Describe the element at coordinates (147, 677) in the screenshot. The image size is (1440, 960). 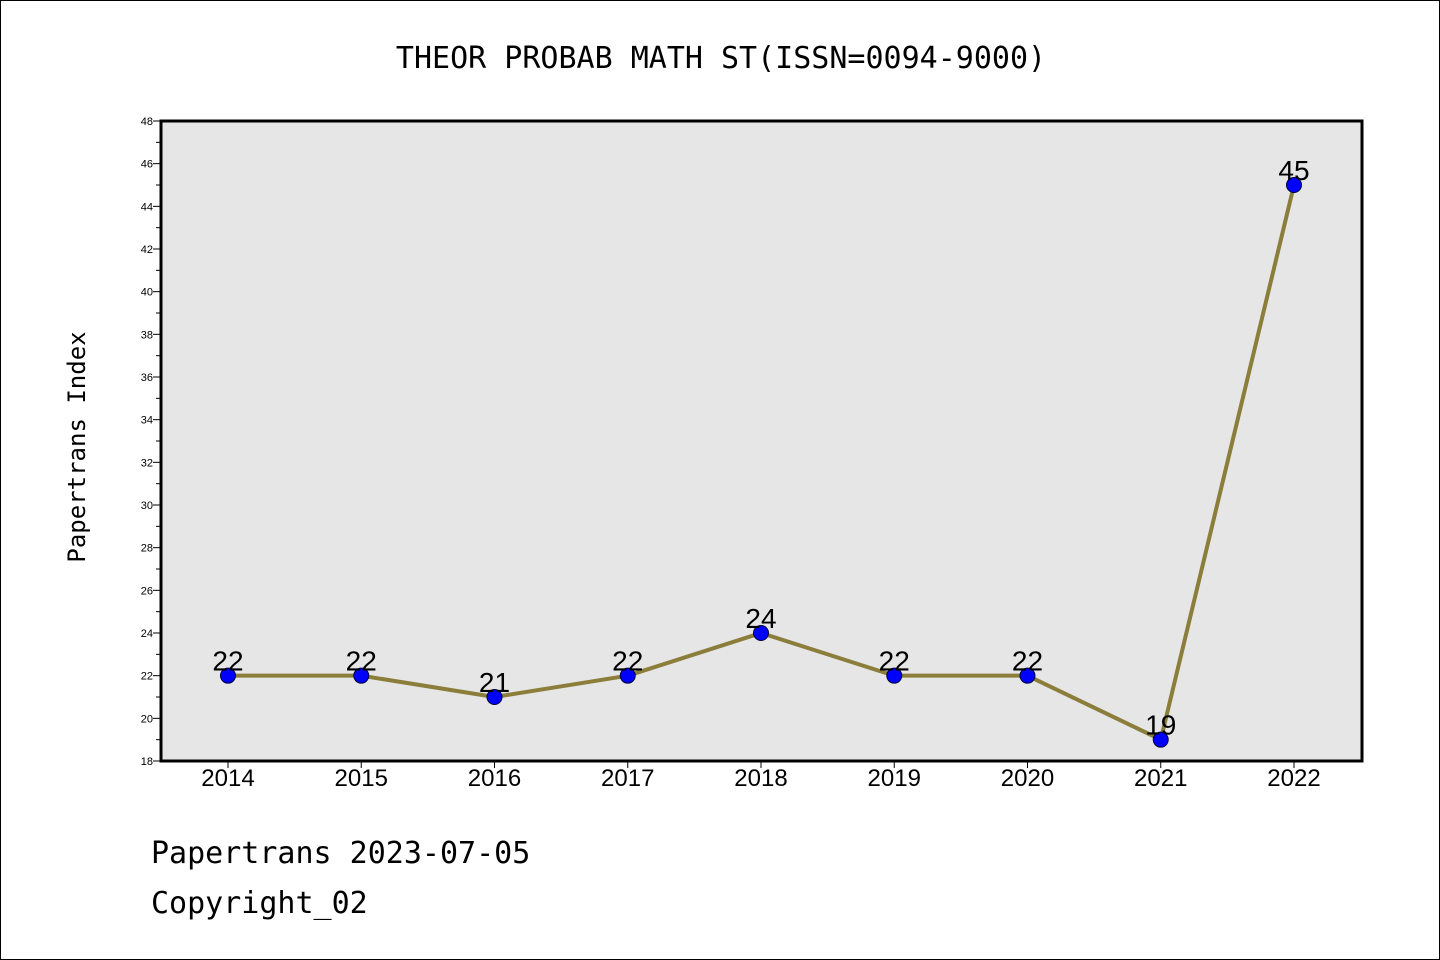
I see `y-tick-label: 22` at that location.